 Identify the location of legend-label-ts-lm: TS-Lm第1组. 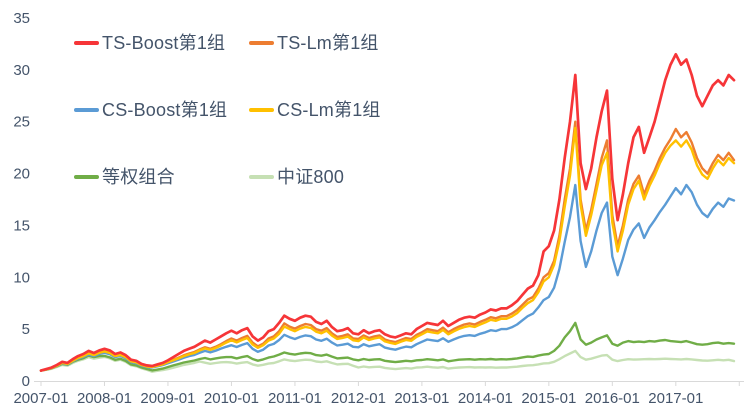
(328, 43).